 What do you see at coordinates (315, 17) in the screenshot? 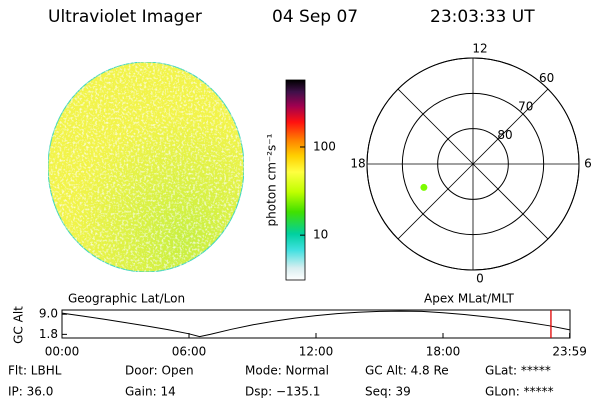
I see `date: 04 Sep 07` at bounding box center [315, 17].